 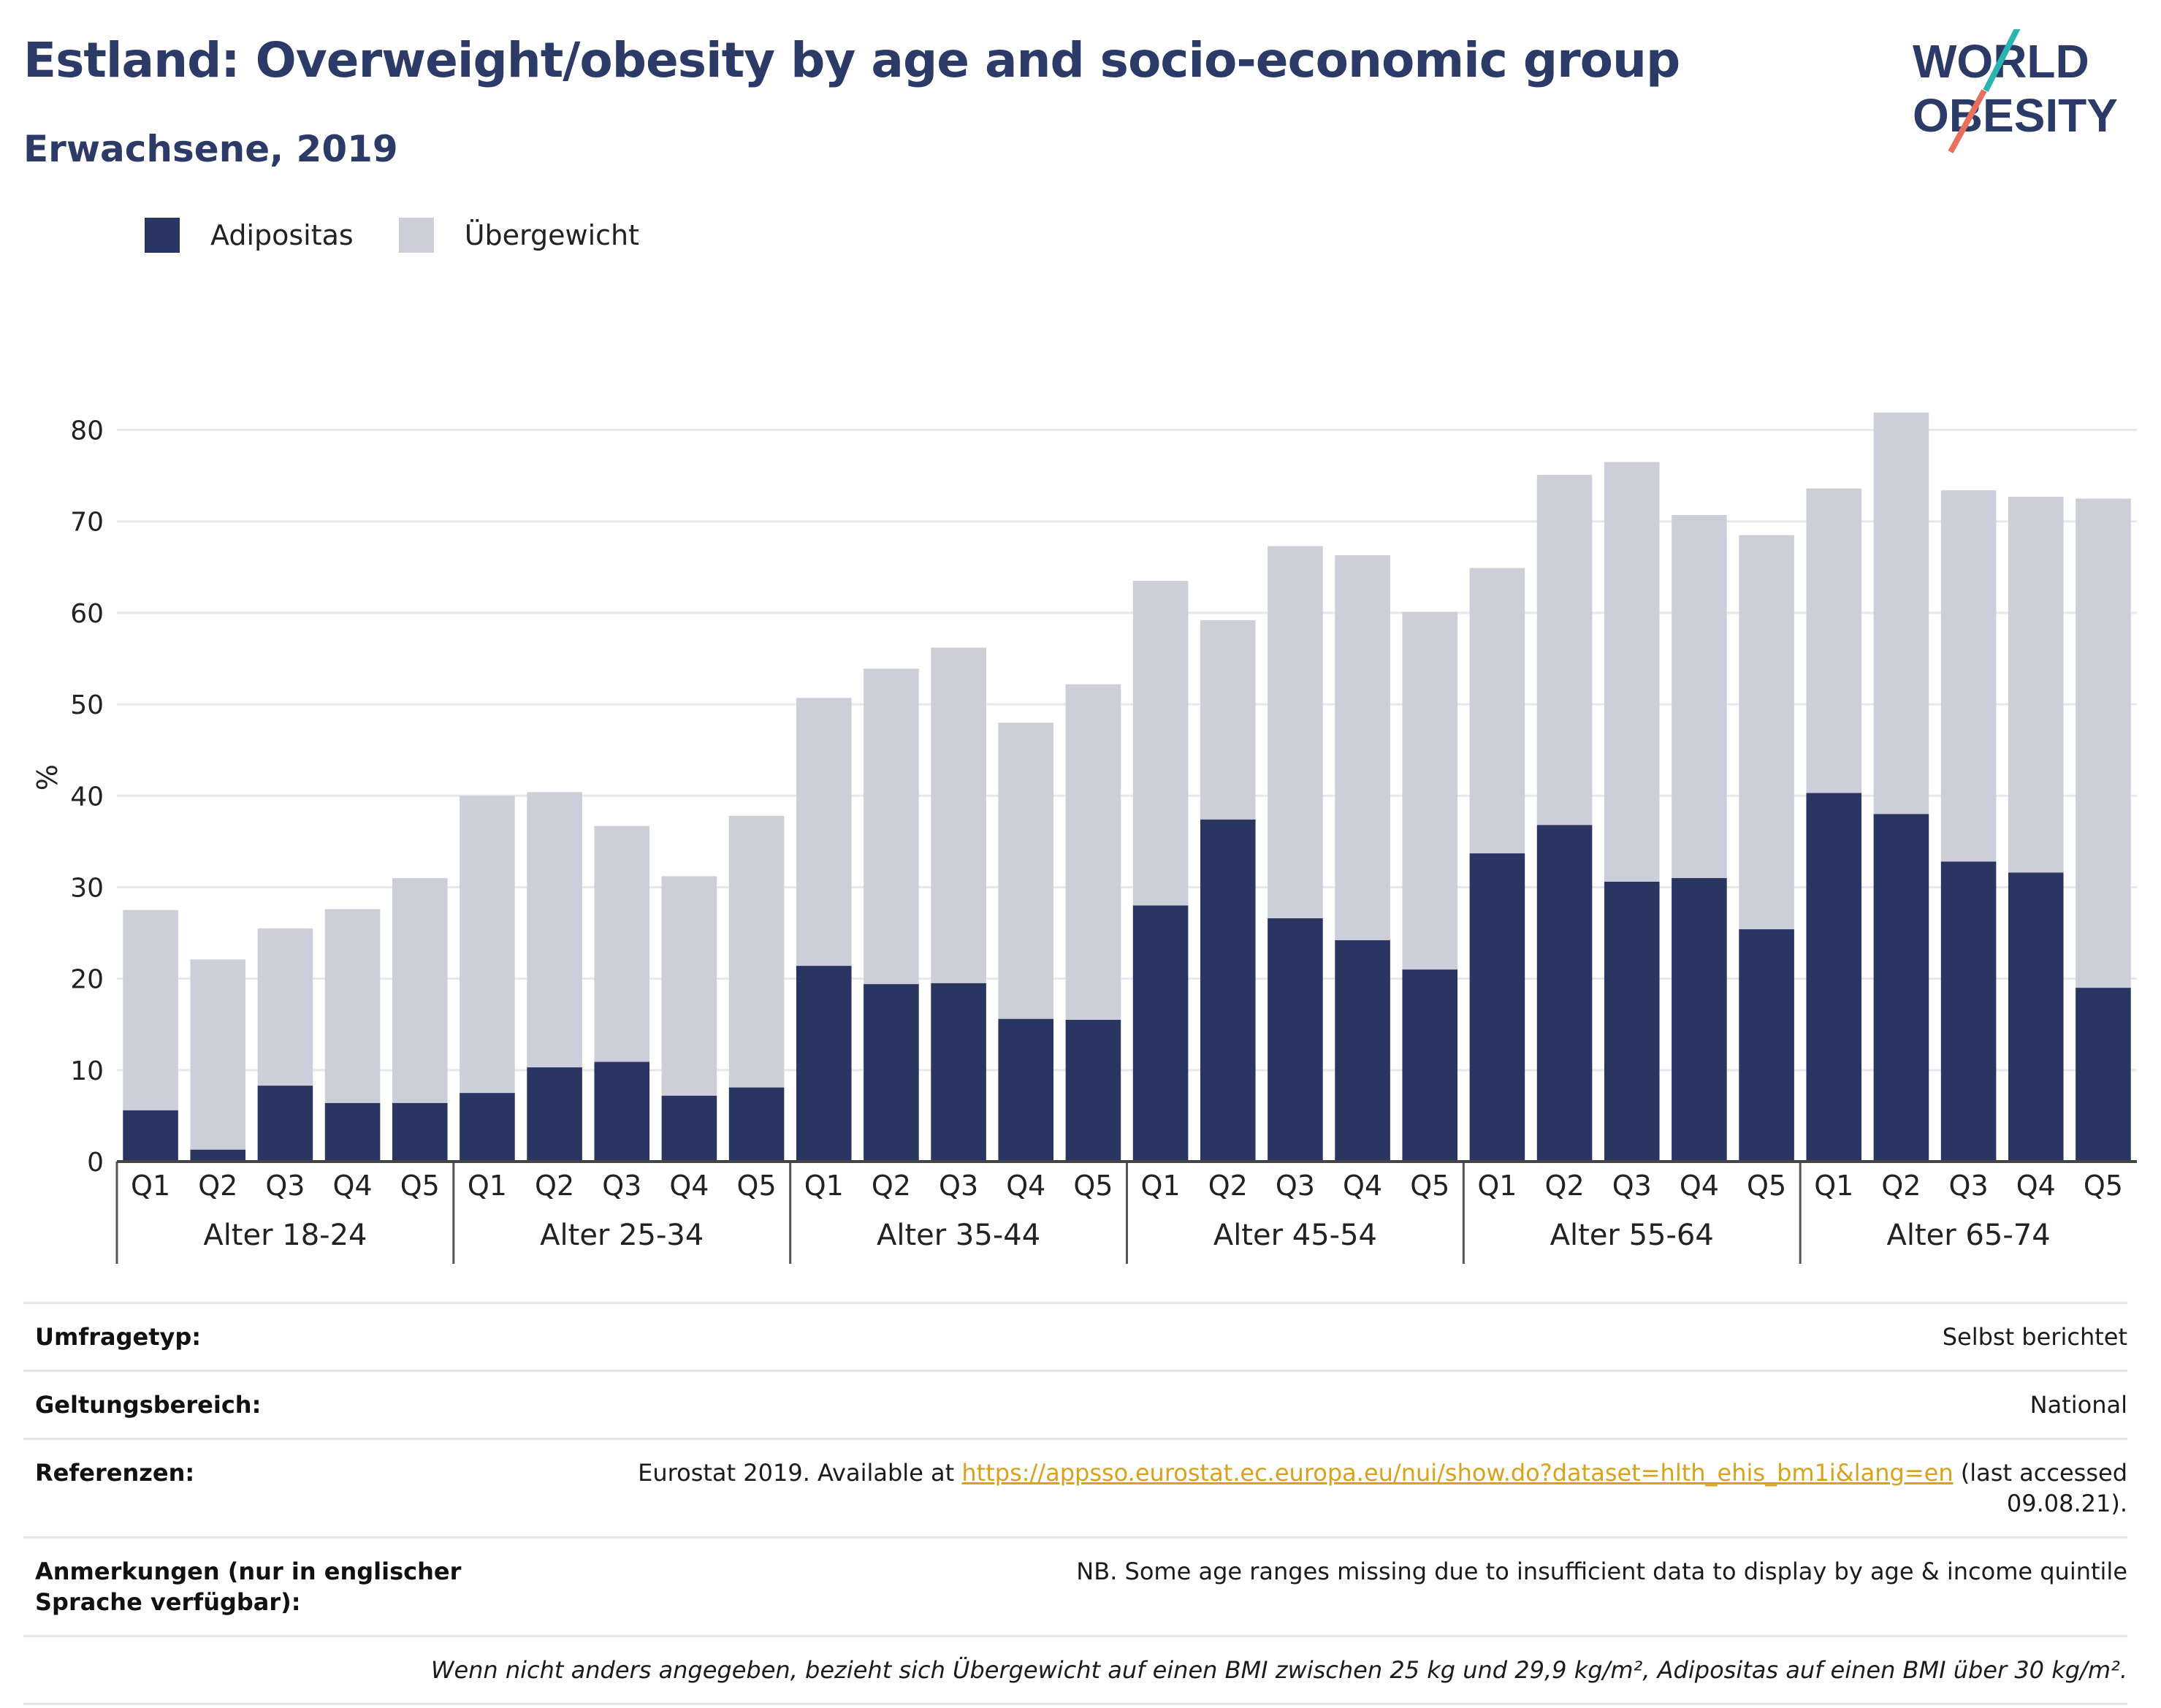 What do you see at coordinates (250, 235) in the screenshot?
I see `legend-item-obesity: Adipositas` at bounding box center [250, 235].